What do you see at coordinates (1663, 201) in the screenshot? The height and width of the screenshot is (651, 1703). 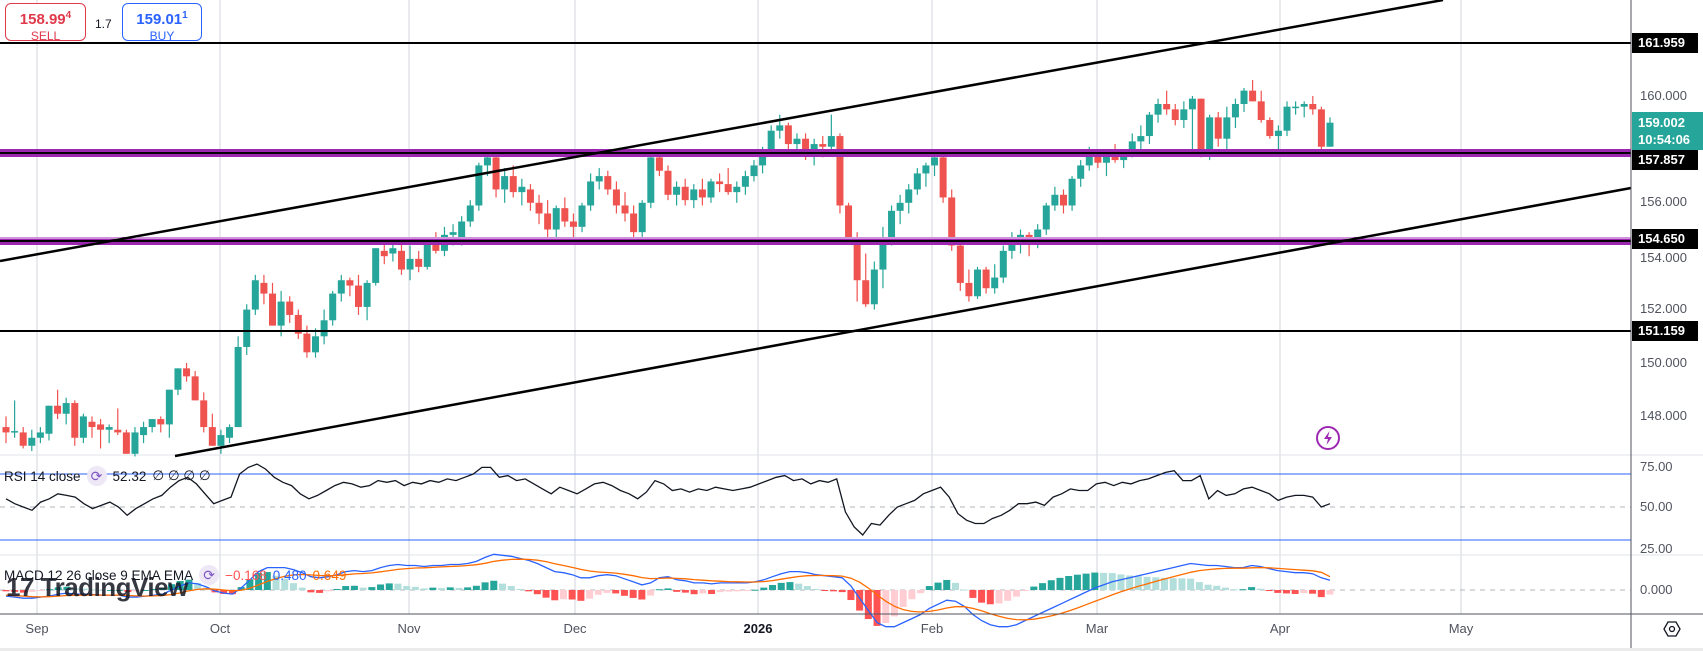 I see `price-tick: 156.000` at bounding box center [1663, 201].